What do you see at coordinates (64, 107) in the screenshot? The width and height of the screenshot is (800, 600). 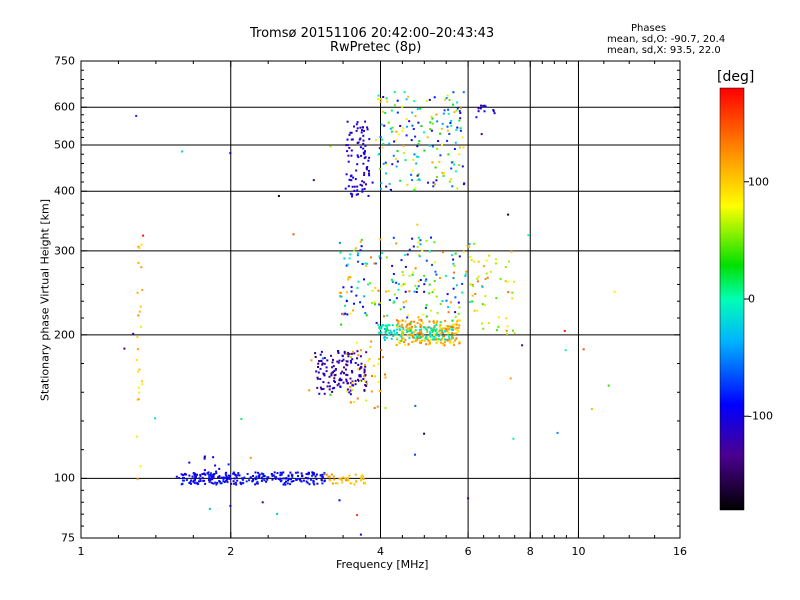 I see `y-tick-label: 600` at bounding box center [64, 107].